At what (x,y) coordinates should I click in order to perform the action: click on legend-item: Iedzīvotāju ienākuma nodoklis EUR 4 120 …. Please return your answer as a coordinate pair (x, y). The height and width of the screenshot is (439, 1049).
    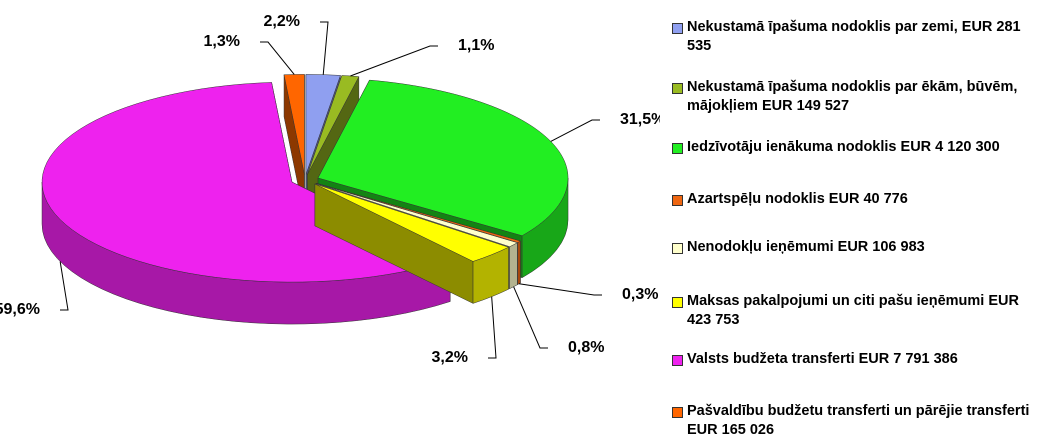
    Looking at the image, I should click on (857, 147).